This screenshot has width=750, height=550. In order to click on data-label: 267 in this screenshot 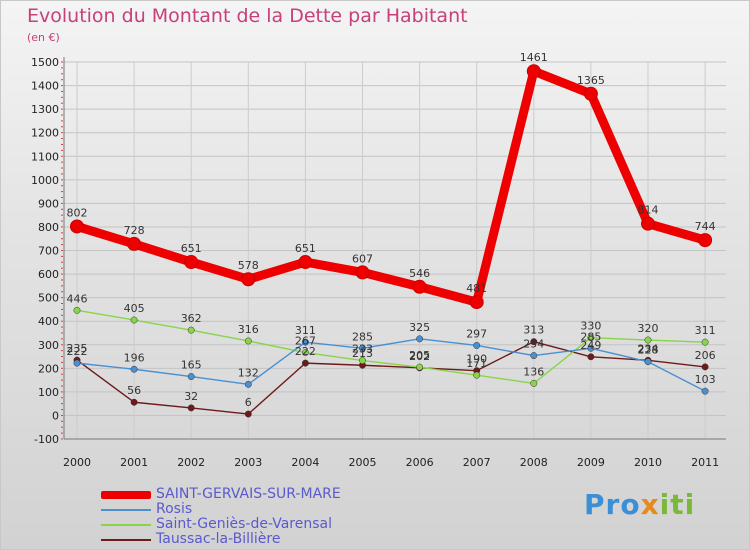, I will do `click(305, 341)`.